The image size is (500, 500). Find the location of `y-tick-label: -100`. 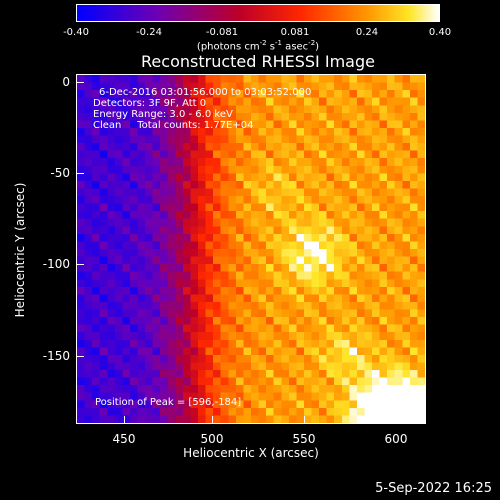

y-tick-label: -100 is located at coordinates (56, 264).